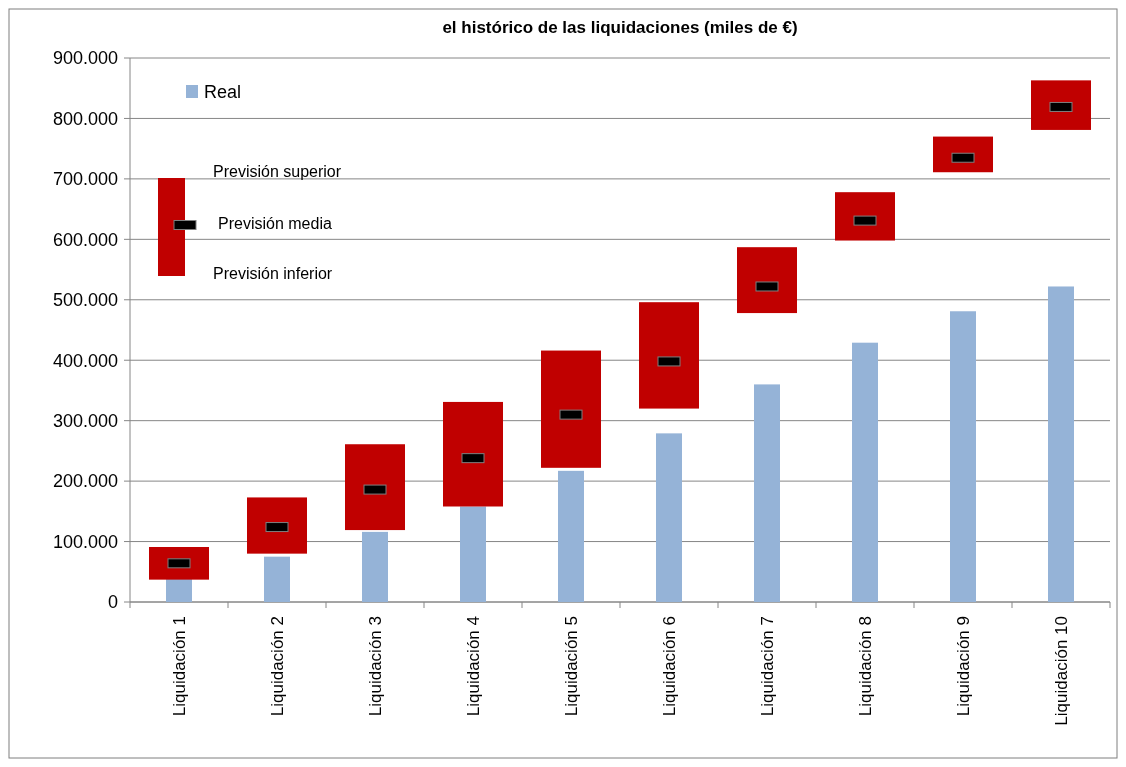 This screenshot has width=1126, height=767. Describe the element at coordinates (85, 541) in the screenshot. I see `y-tick-label: 100.000` at that location.